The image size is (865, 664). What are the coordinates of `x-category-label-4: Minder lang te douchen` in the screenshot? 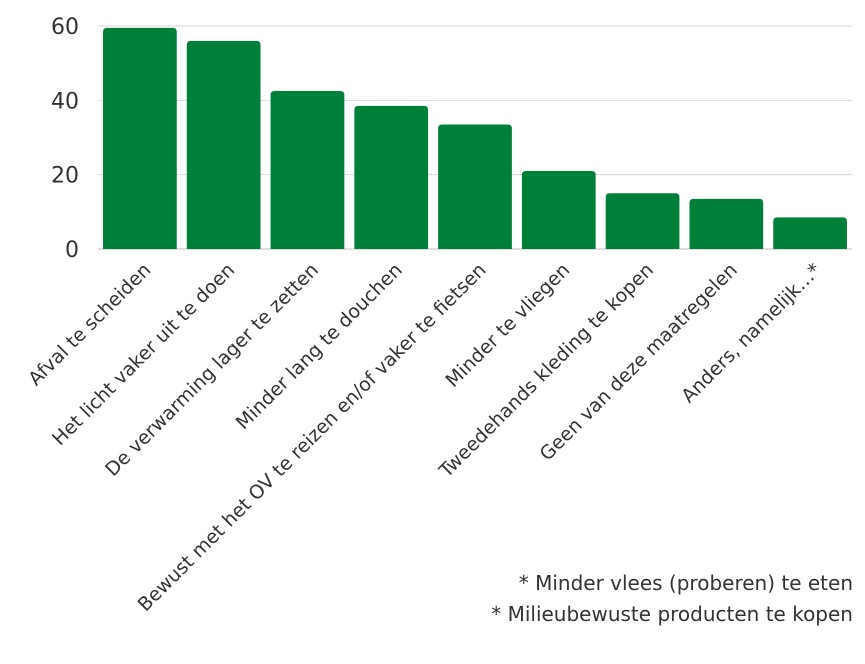 It's located at (319, 346).